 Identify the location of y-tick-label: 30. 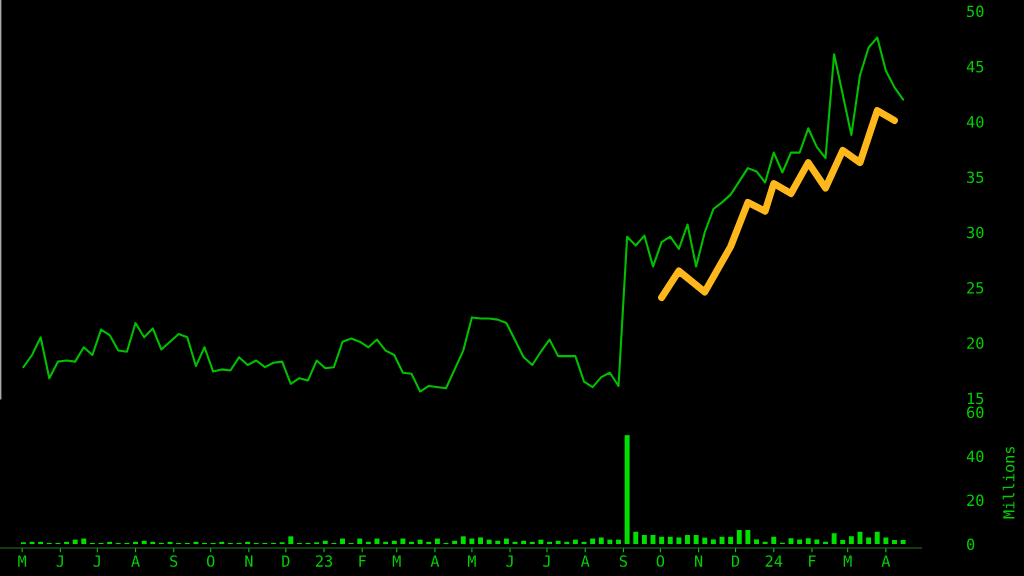
(975, 232).